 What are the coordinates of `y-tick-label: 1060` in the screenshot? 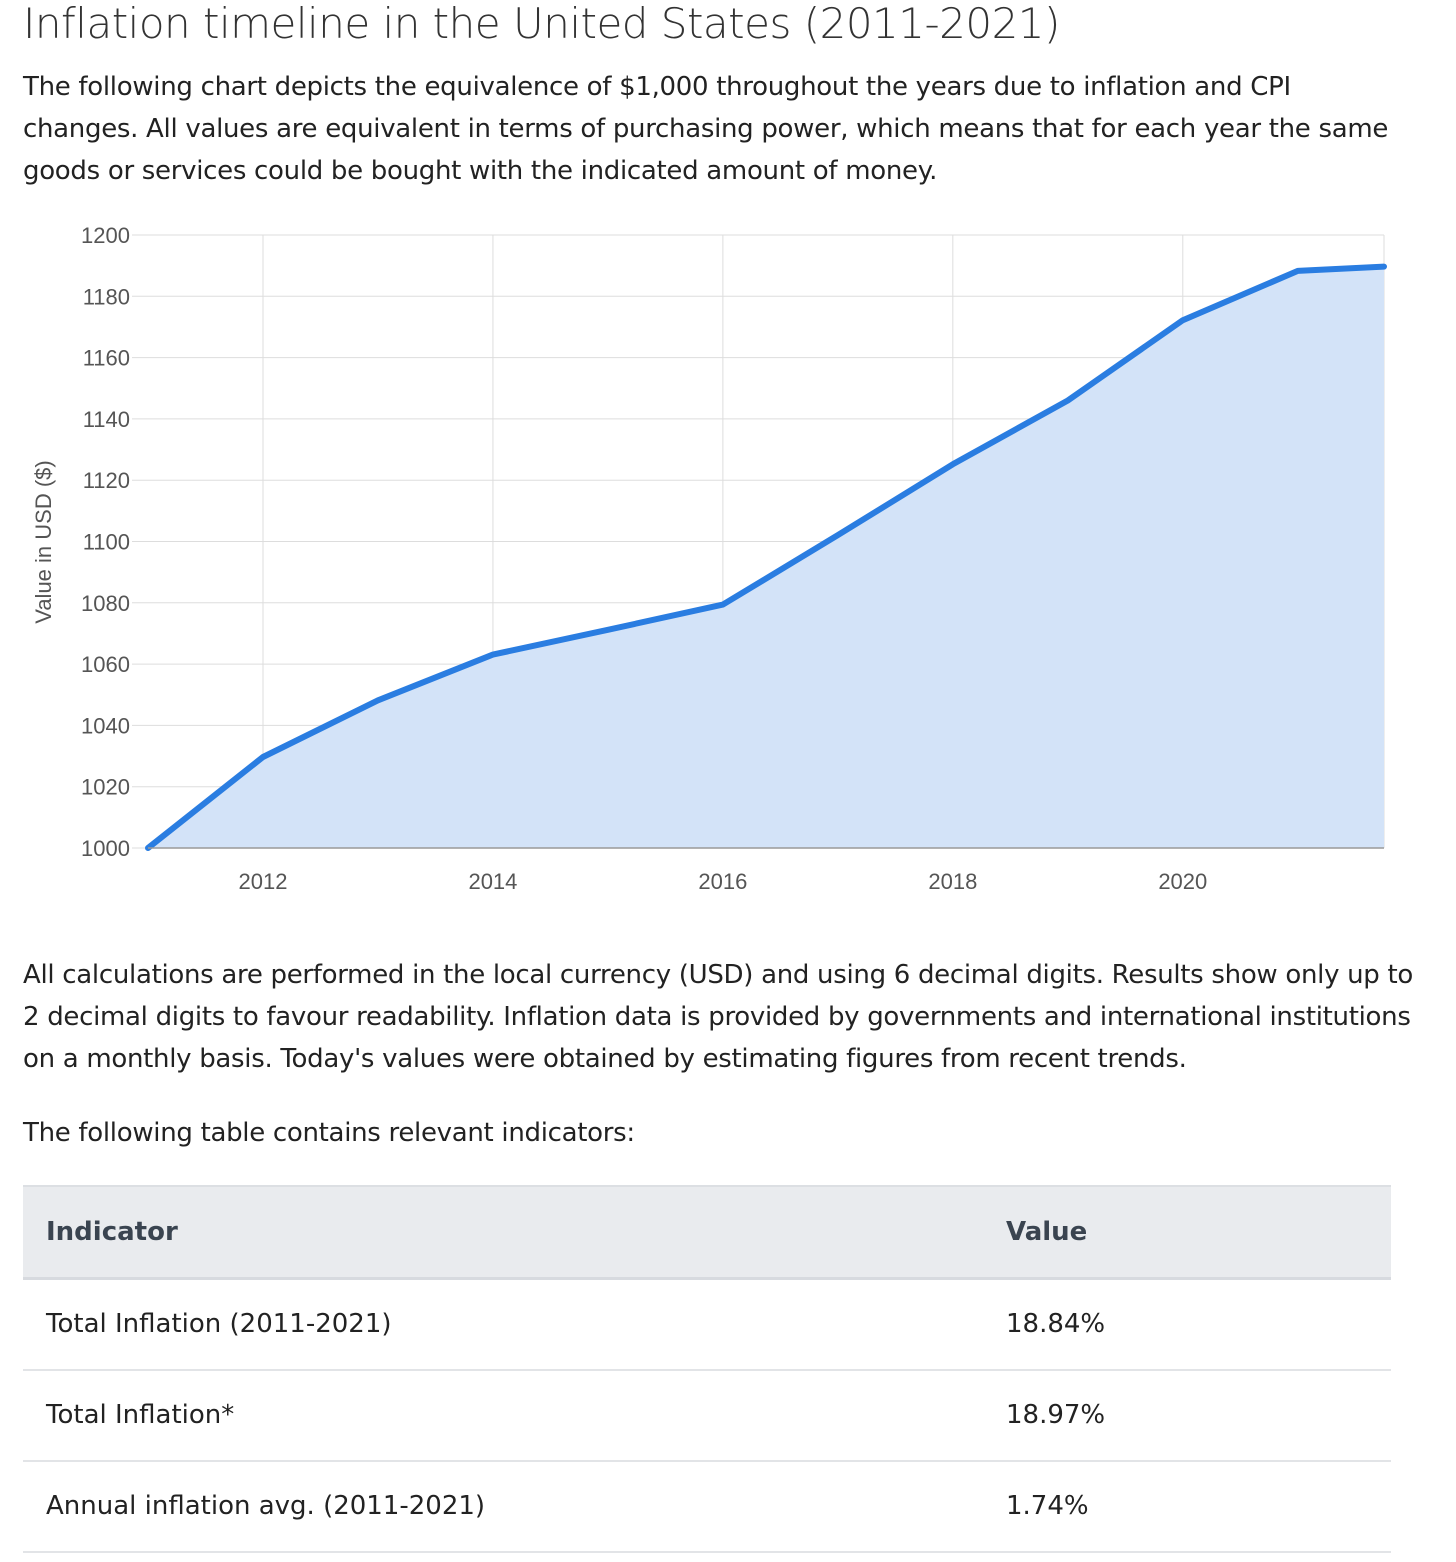 It's located at (105, 664).